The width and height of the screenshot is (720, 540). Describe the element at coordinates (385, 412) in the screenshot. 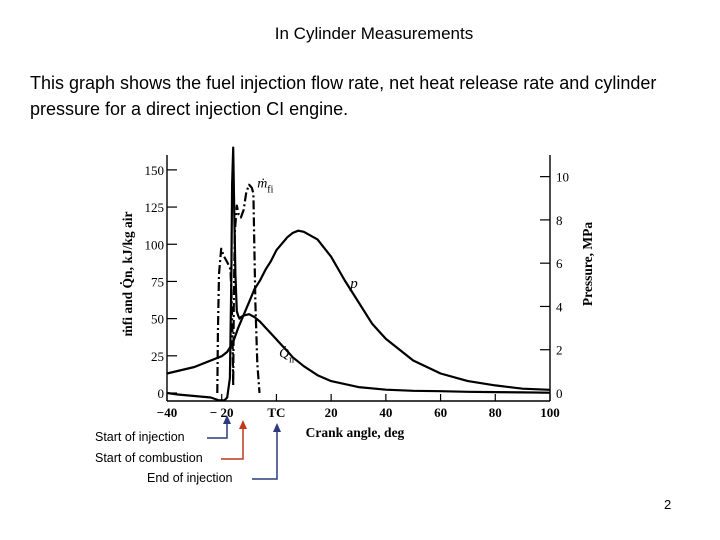

I see `x-tick-label: 40` at that location.